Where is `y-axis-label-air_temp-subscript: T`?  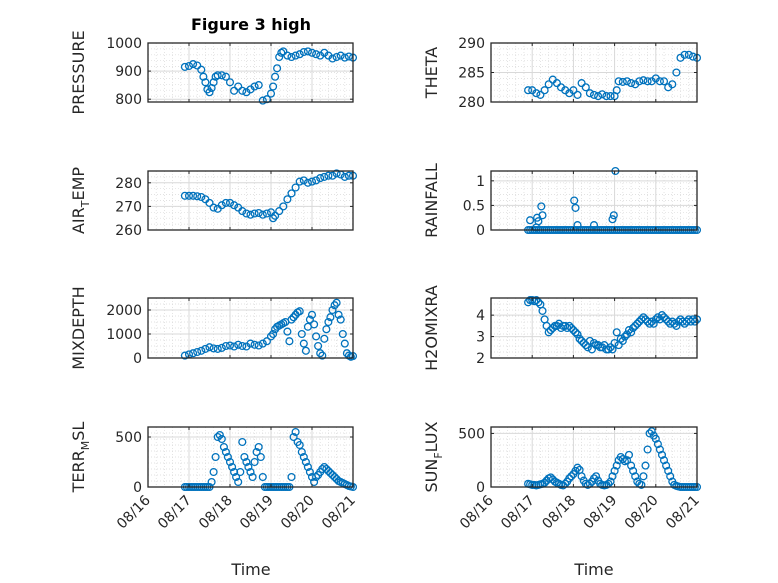
y-axis-label-air_temp-subscript: T is located at coordinates (85, 204).